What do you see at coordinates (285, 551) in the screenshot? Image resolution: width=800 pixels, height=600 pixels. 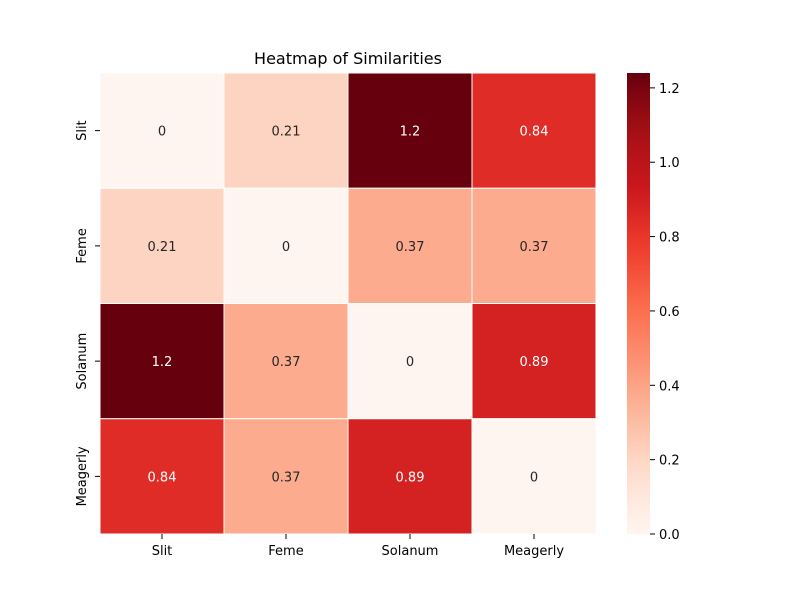 I see `x-tick-label: Feme` at bounding box center [285, 551].